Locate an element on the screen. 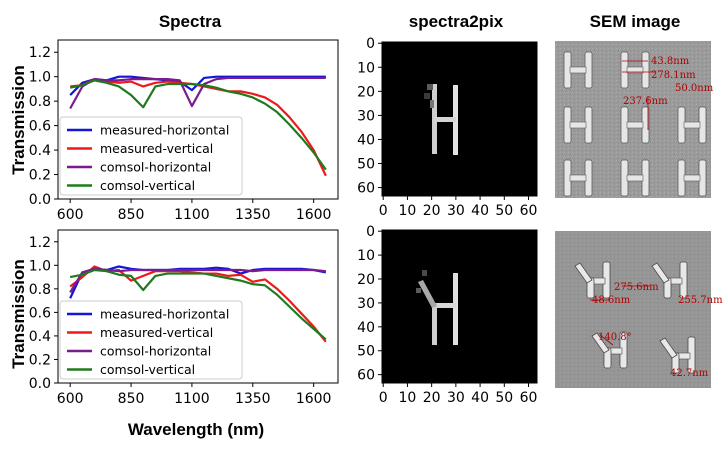 Image resolution: width=726 pixels, height=457 pixels. x-tick-label: 1350 is located at coordinates (253, 399).